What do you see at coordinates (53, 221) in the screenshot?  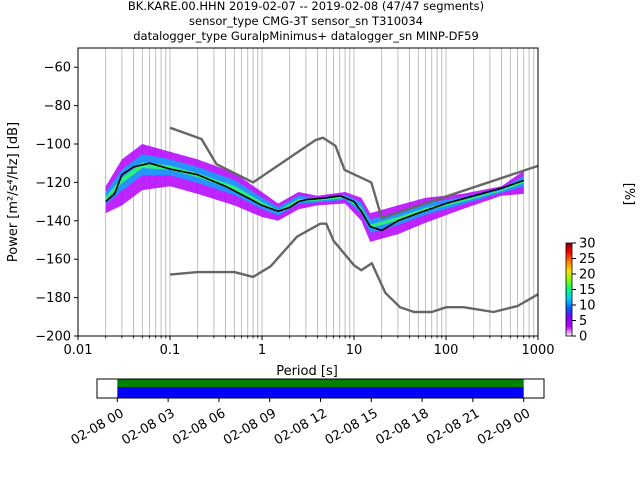 I see `y-tick-label: −140` at bounding box center [53, 221].